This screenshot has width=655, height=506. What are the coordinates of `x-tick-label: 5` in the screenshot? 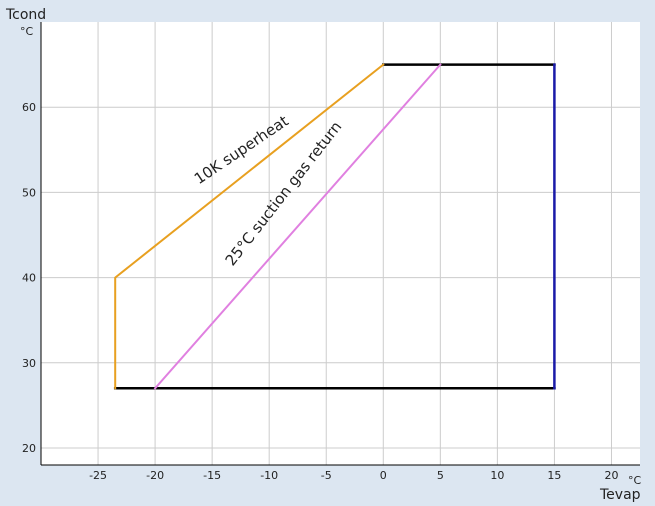 It's located at (440, 475).